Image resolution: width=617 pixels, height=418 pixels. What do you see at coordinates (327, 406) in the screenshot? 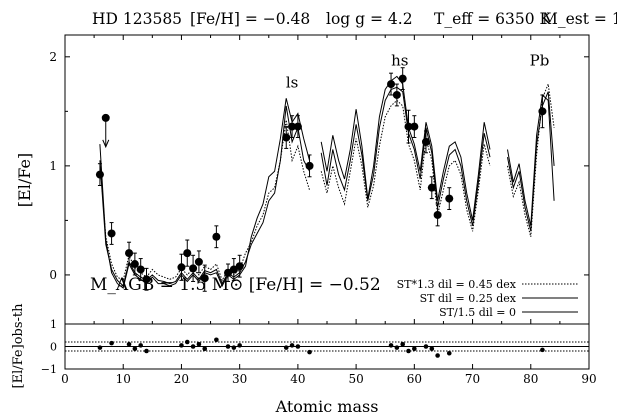
I see `x-axis-label: Atomic mass` at bounding box center [327, 406].